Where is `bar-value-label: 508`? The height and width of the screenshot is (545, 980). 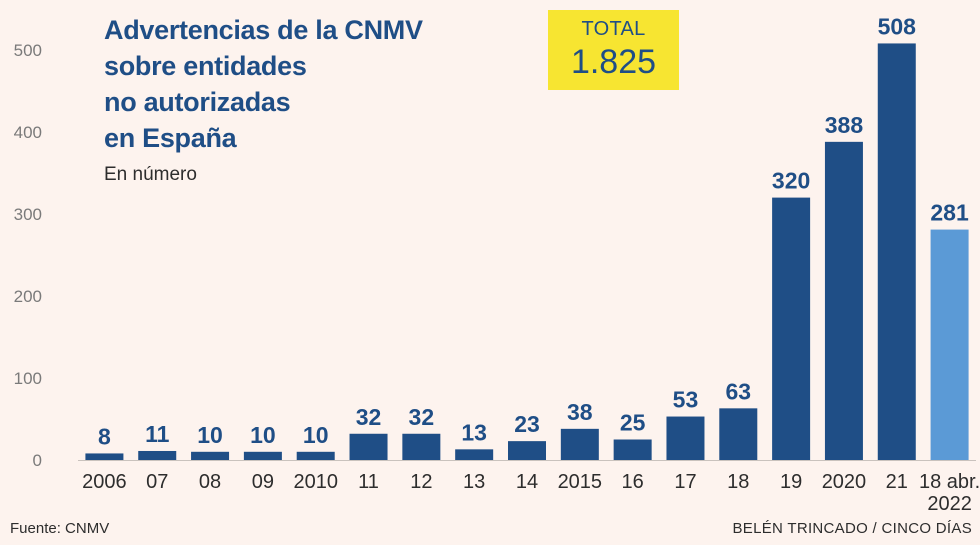
bar-value-label: 508 is located at coordinates (897, 26).